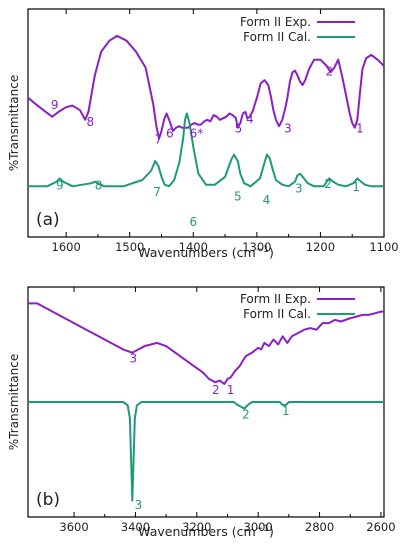 This screenshot has height=550, width=409. I want to click on x-tick-label: 1100, so click(383, 247).